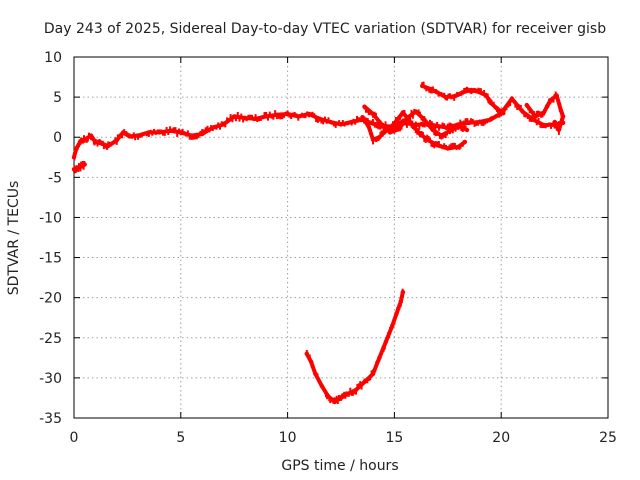 This screenshot has height=480, width=640. I want to click on y-tick-label: -30, so click(50, 379).